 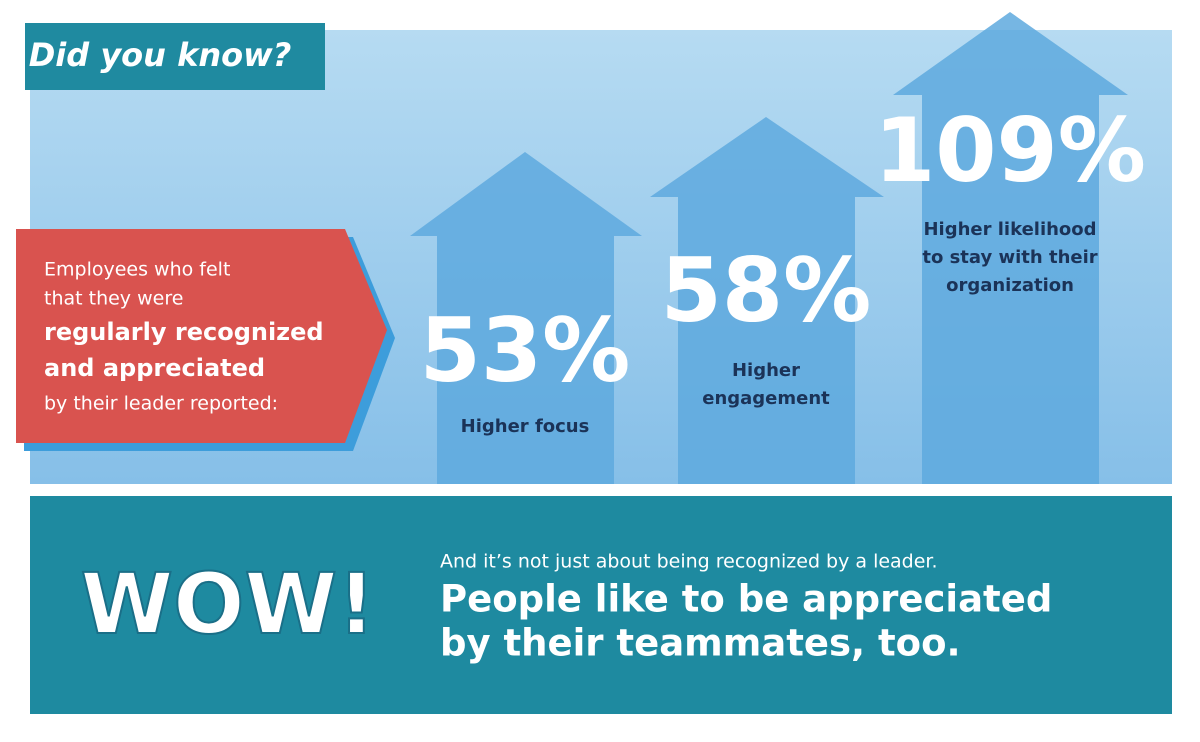 I want to click on stat-value: 58%, so click(x=766, y=290).